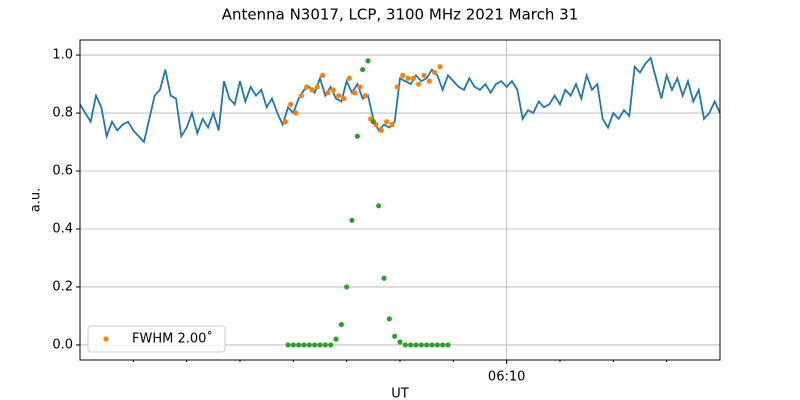 This screenshot has height=400, width=800. I want to click on legend-box, so click(156, 339).